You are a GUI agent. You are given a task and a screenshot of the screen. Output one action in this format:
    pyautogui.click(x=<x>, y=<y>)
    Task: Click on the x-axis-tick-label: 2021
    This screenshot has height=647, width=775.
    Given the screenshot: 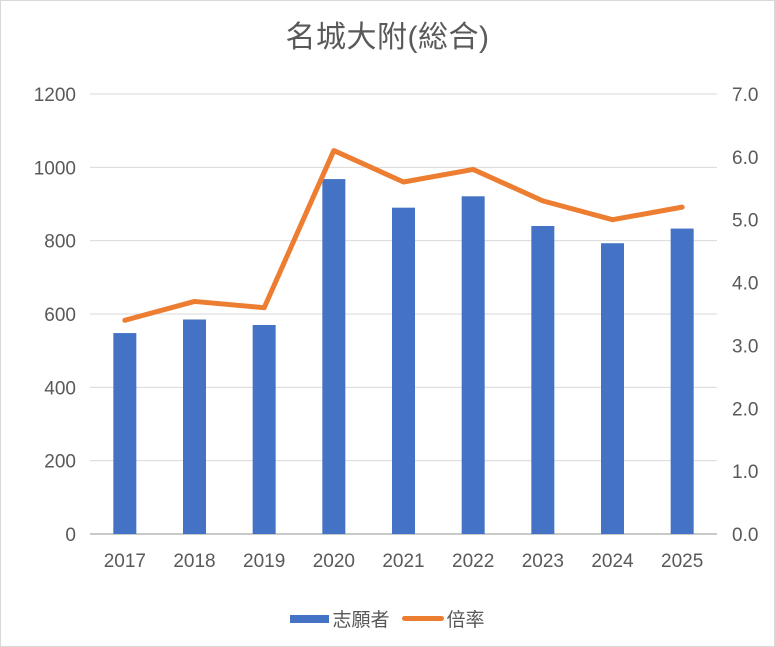 What is the action you would take?
    pyautogui.click(x=403, y=561)
    